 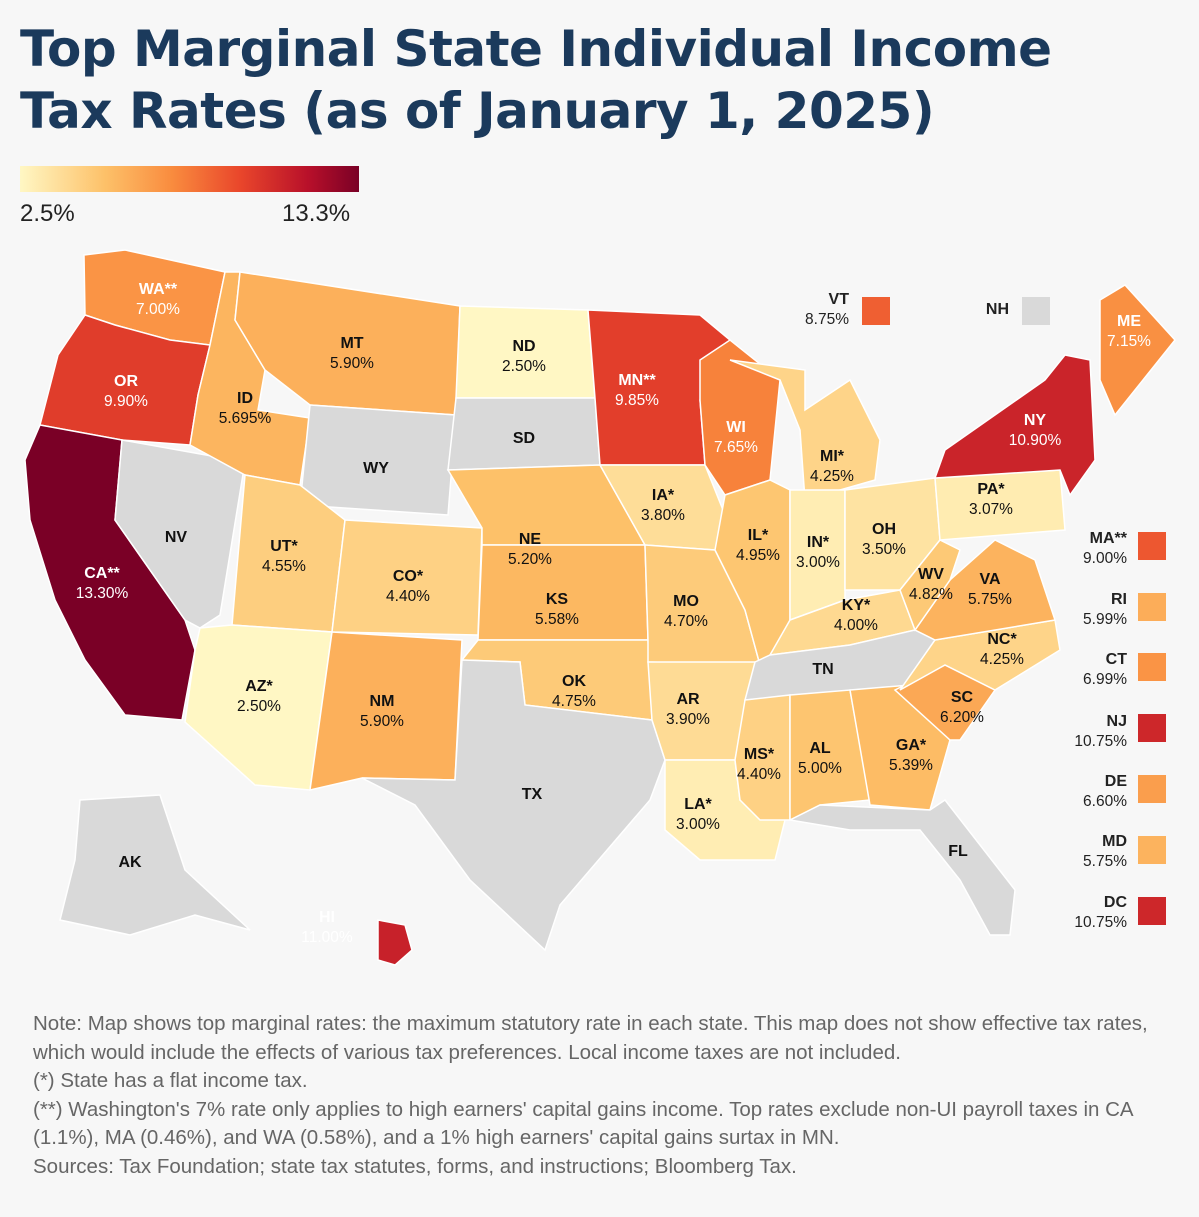 What do you see at coordinates (189, 179) in the screenshot?
I see `color-scale-legend` at bounding box center [189, 179].